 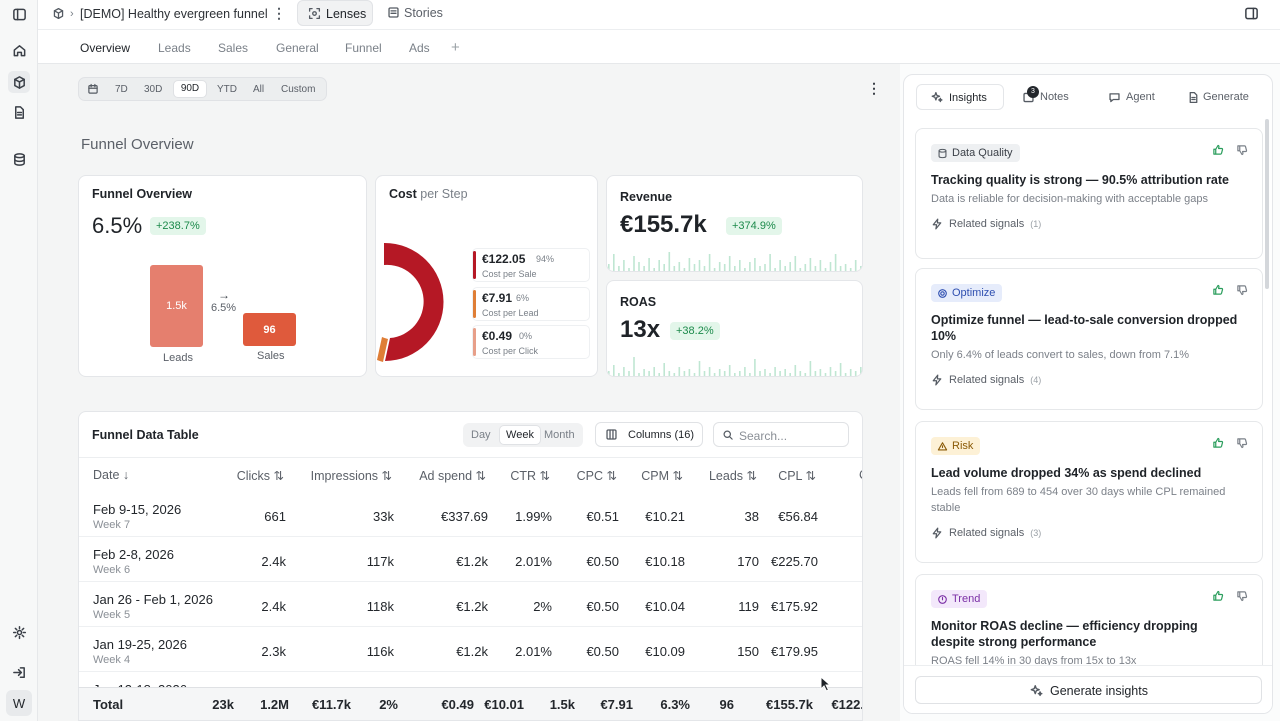 I want to click on tab-lenses-label: Lenses, so click(x=346, y=14).